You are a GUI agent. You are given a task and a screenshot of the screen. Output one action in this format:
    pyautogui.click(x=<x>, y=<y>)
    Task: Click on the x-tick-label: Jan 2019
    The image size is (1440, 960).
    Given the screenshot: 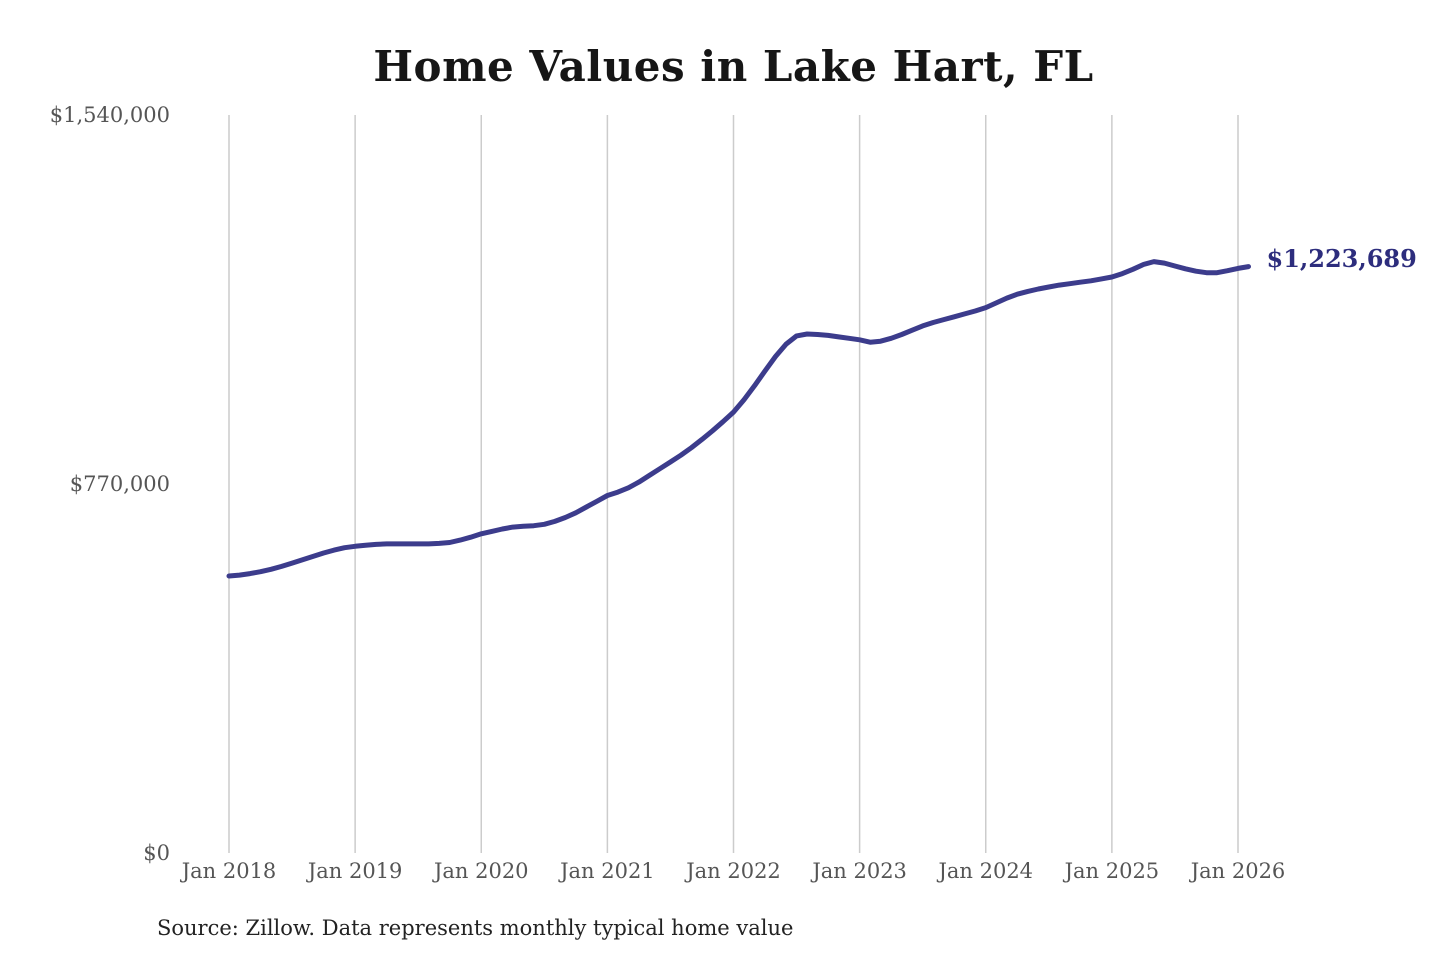 What is the action you would take?
    pyautogui.click(x=355, y=871)
    